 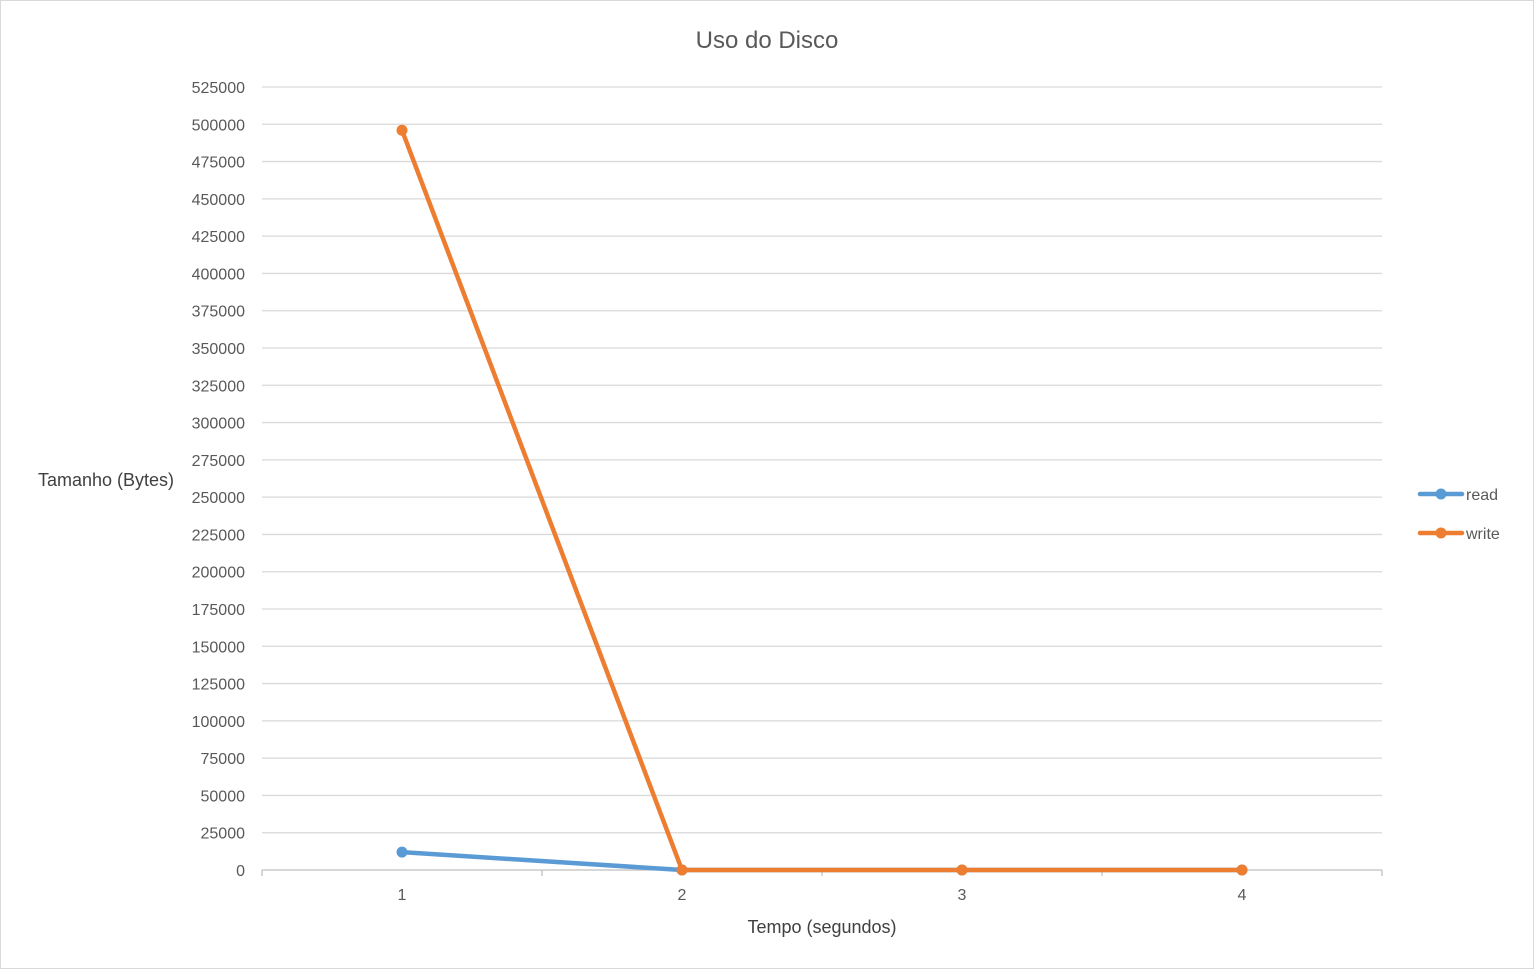 What do you see at coordinates (821, 927) in the screenshot?
I see `x-axis-title: Tempo (segundos)` at bounding box center [821, 927].